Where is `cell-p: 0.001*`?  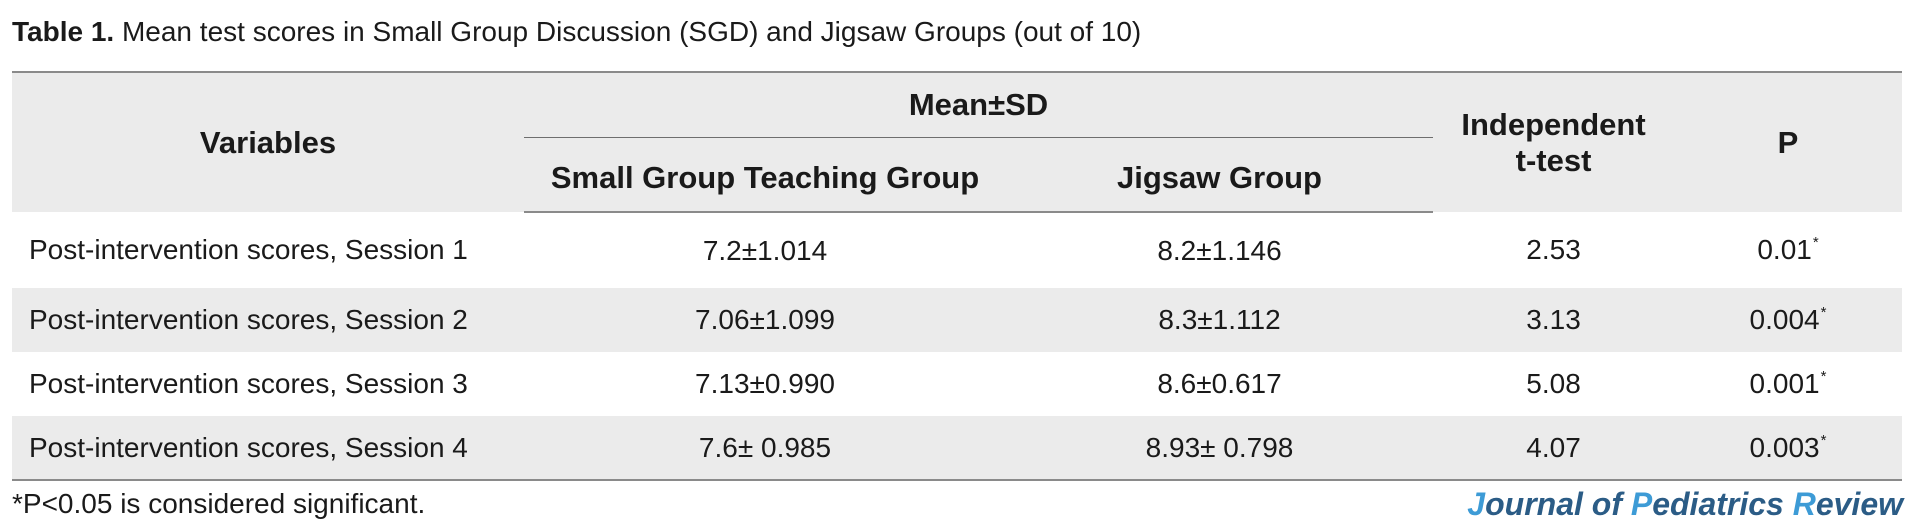 cell-p: 0.001* is located at coordinates (1788, 384).